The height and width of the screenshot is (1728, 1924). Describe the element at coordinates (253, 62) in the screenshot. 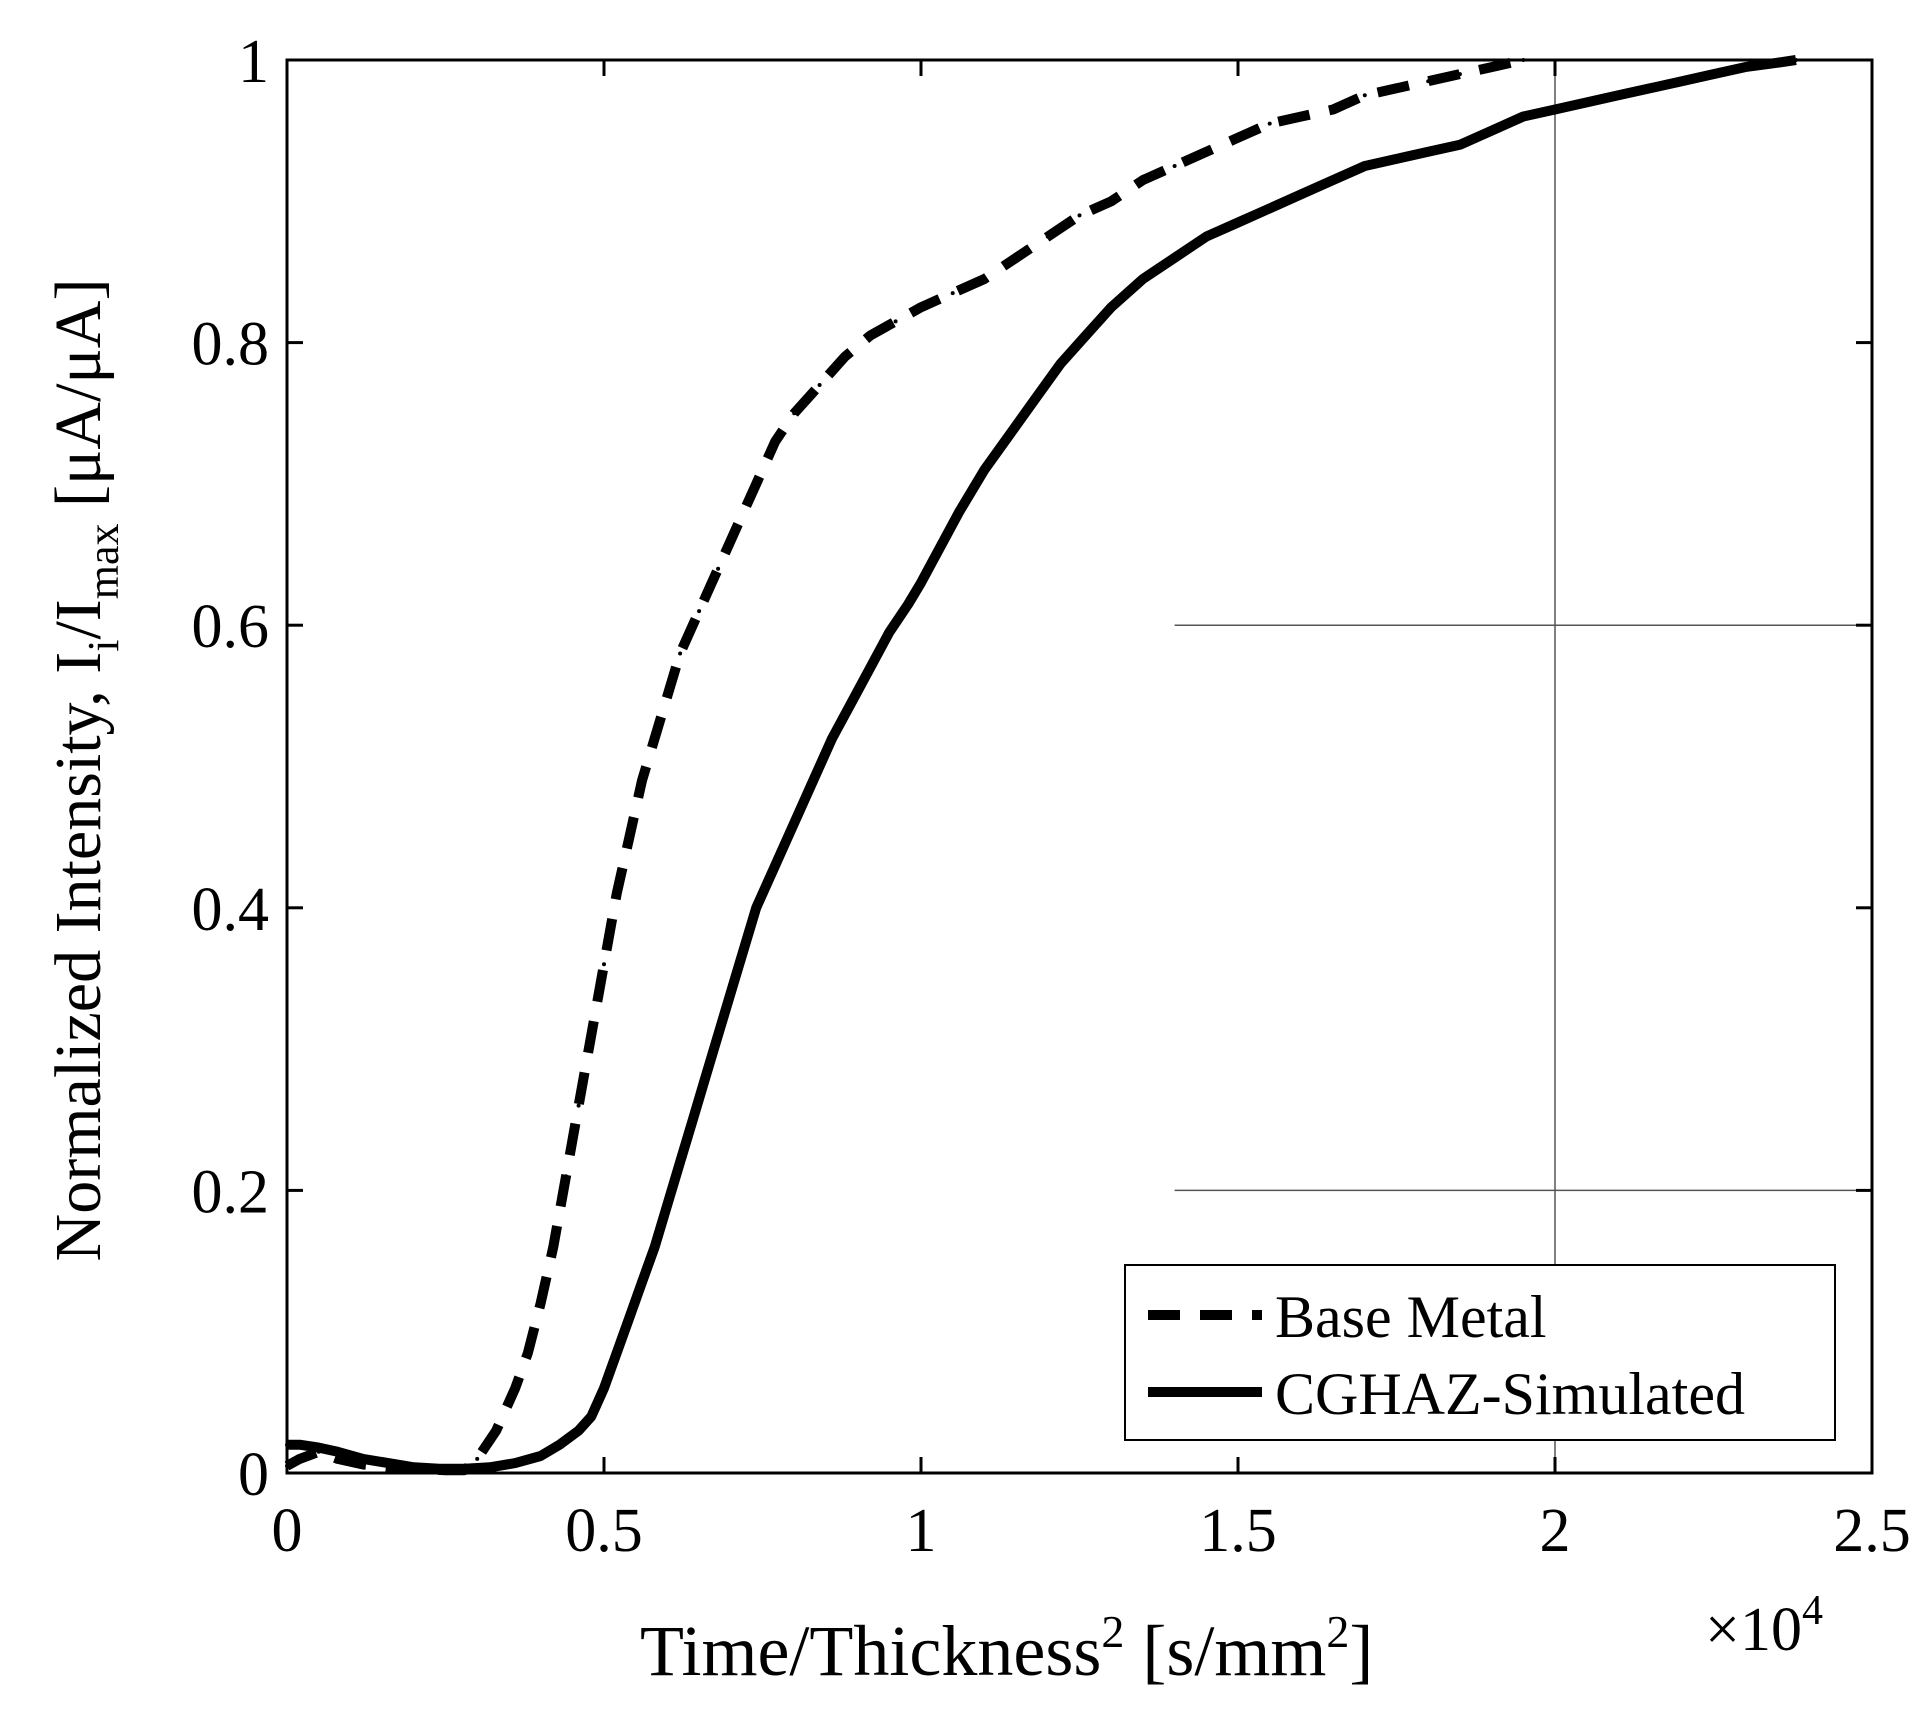

I see `y-tick-label: 1` at that location.